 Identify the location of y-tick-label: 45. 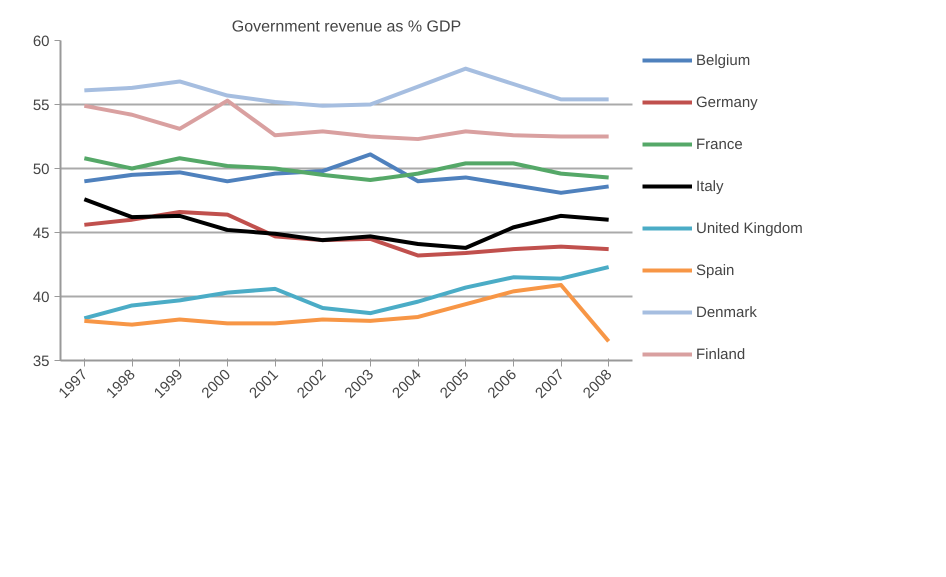
(41, 233).